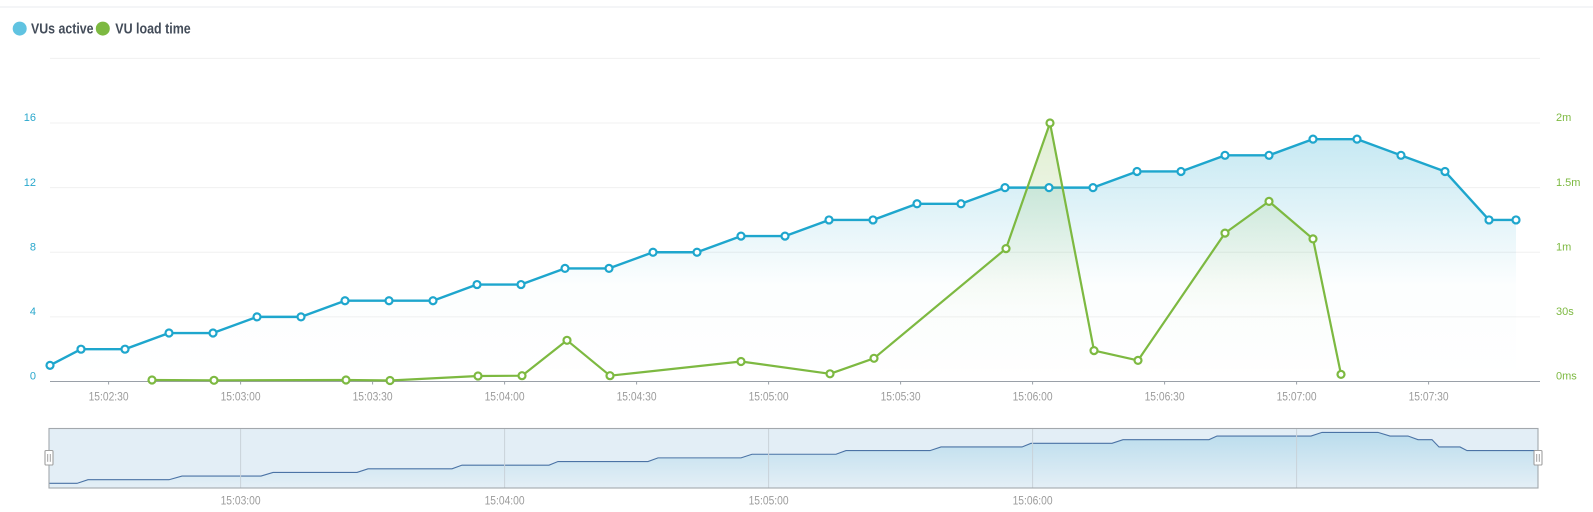 This screenshot has height=512, width=1593. I want to click on svg-text: VUs active, so click(62, 30).